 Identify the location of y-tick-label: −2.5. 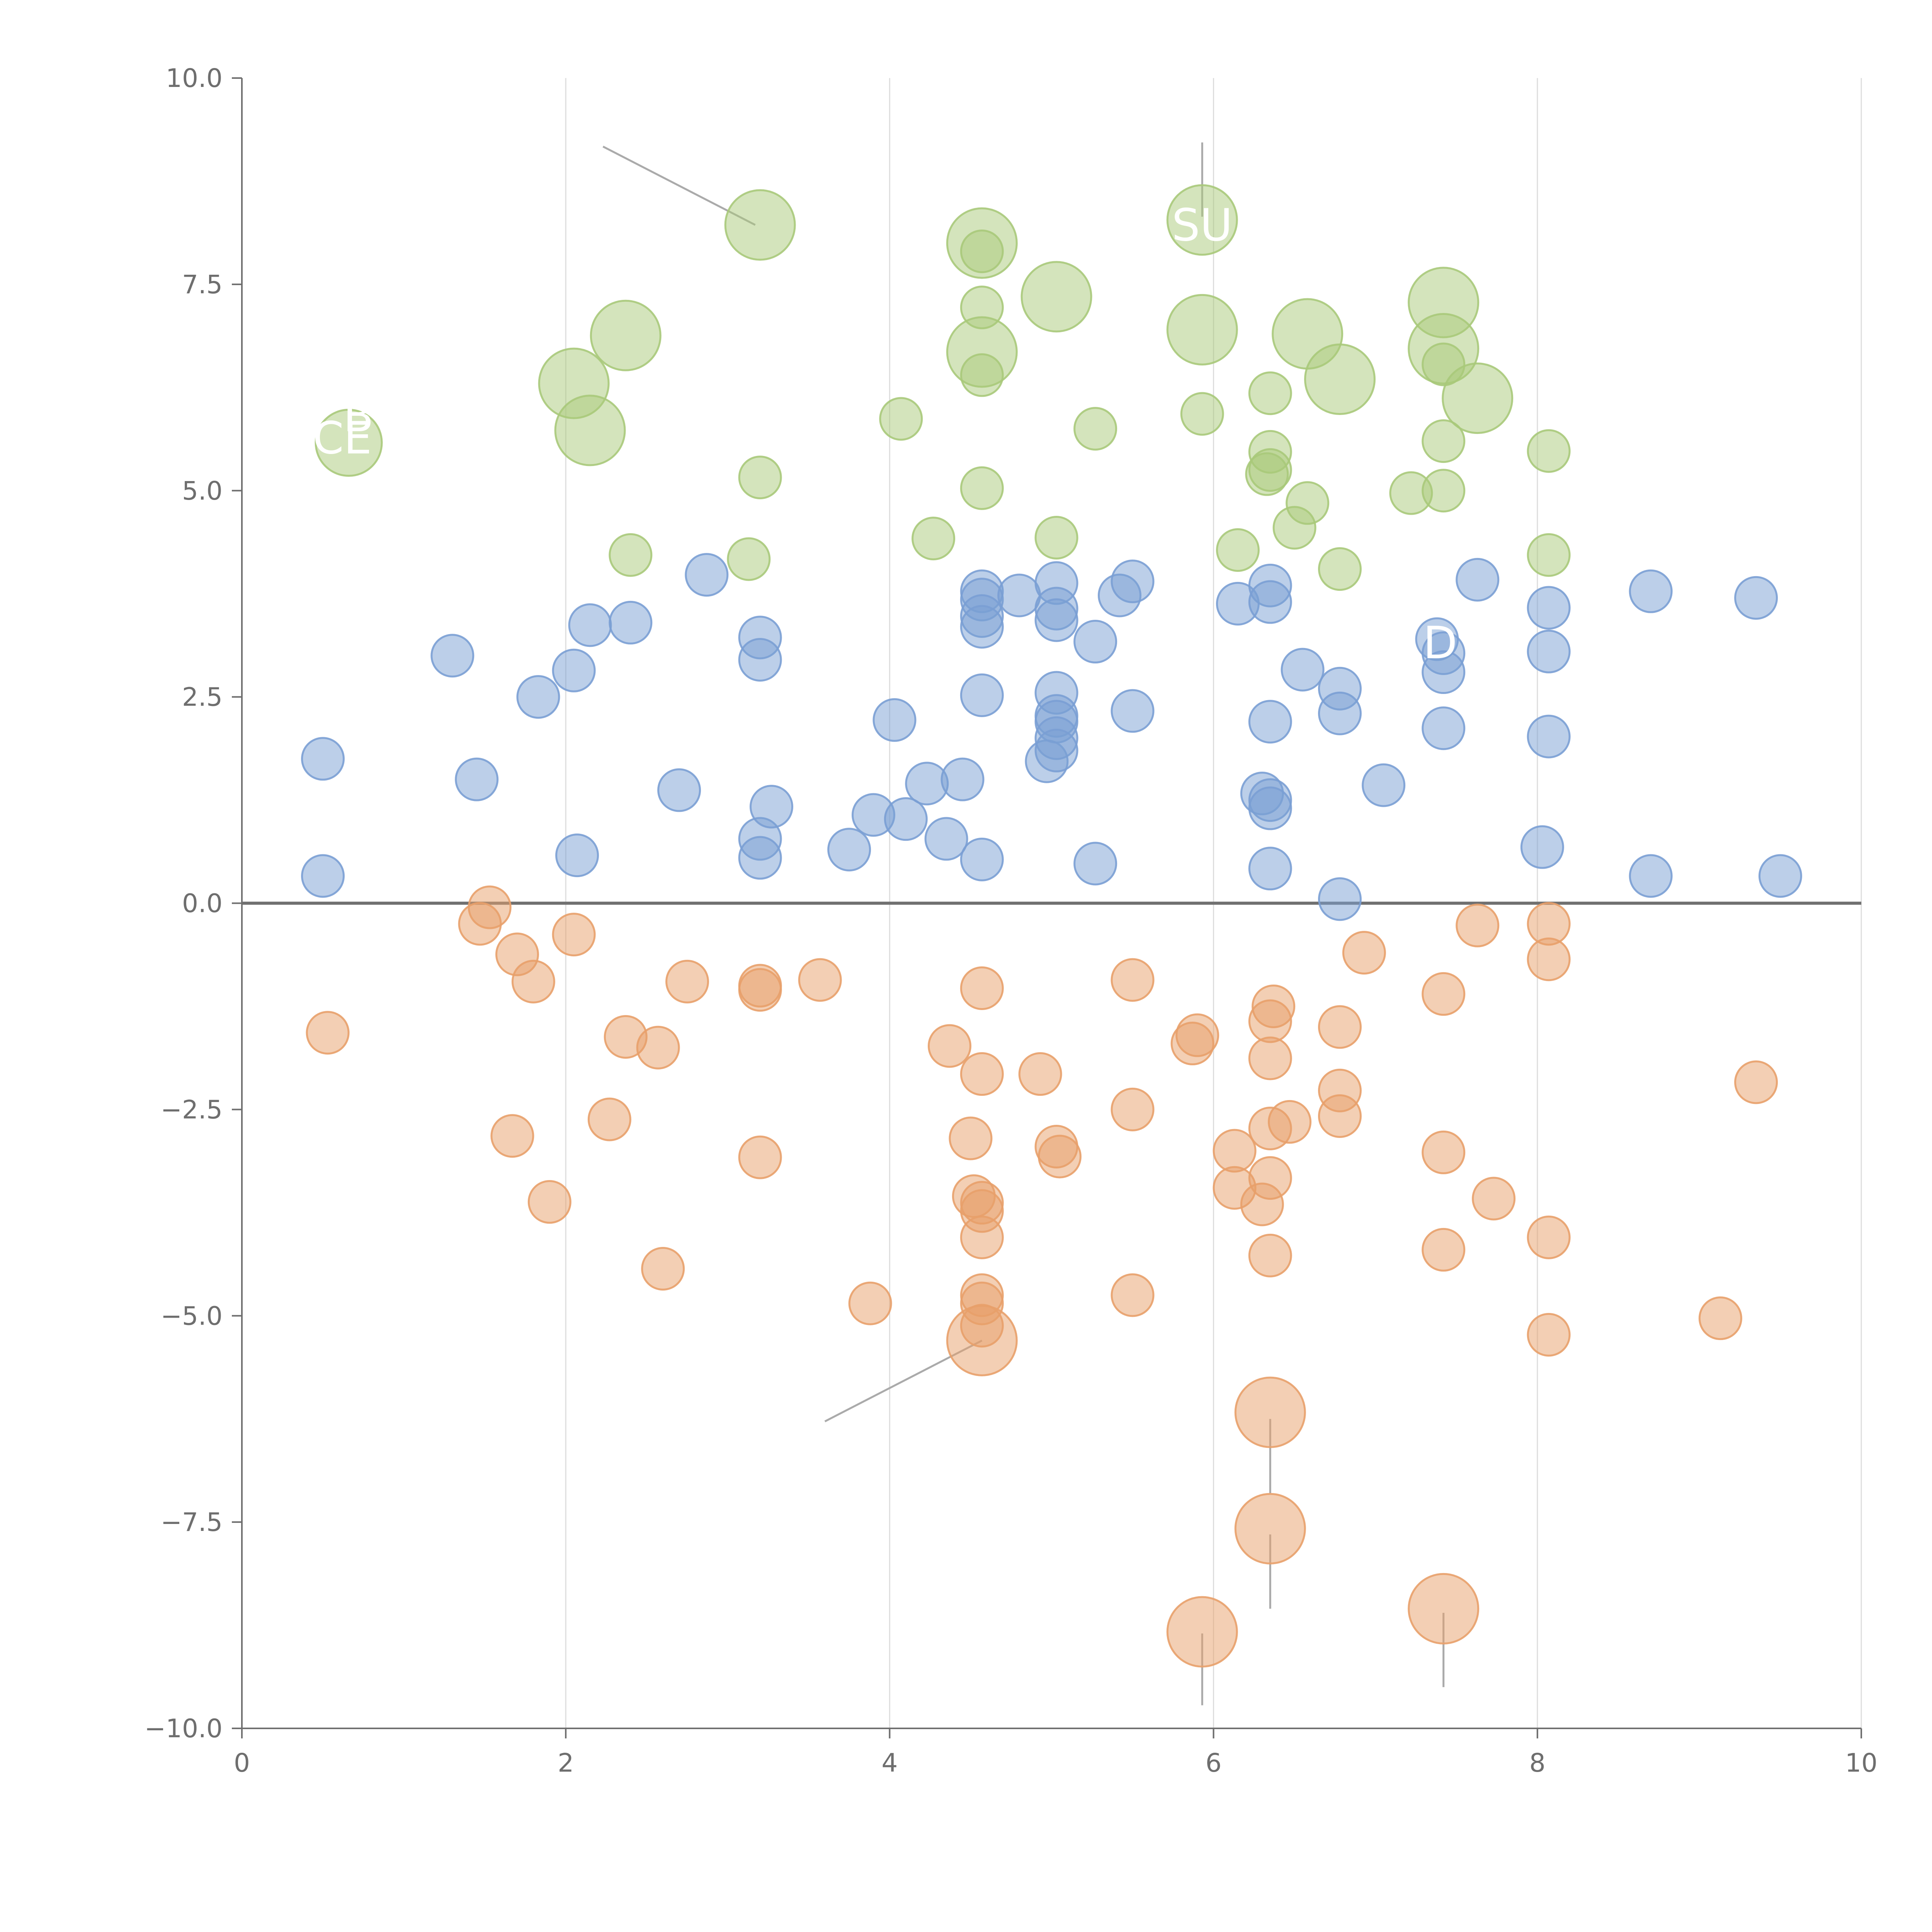
(192, 1109).